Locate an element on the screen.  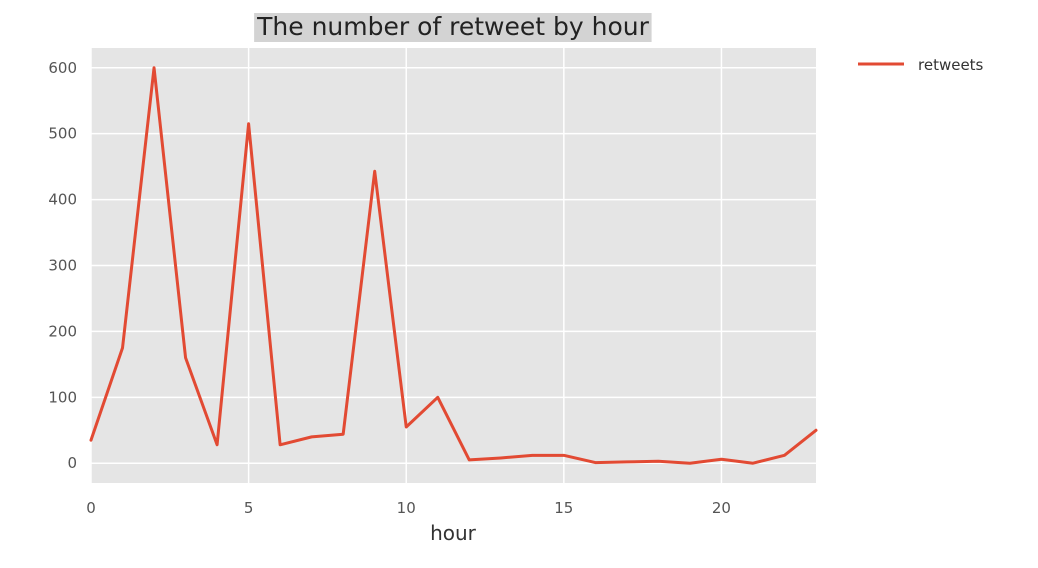
x-tick-label: 5 is located at coordinates (249, 508).